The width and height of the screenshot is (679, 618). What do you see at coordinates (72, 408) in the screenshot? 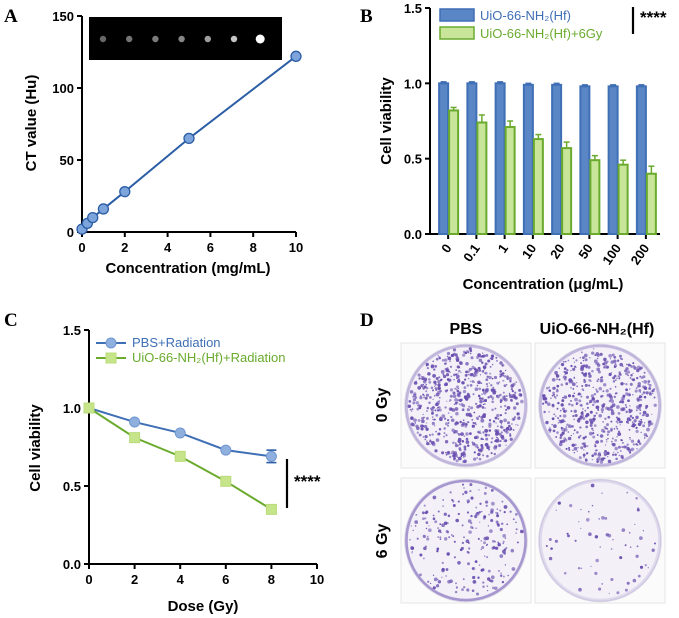
I see `panel-c-ytick-label: 1.0` at bounding box center [72, 408].